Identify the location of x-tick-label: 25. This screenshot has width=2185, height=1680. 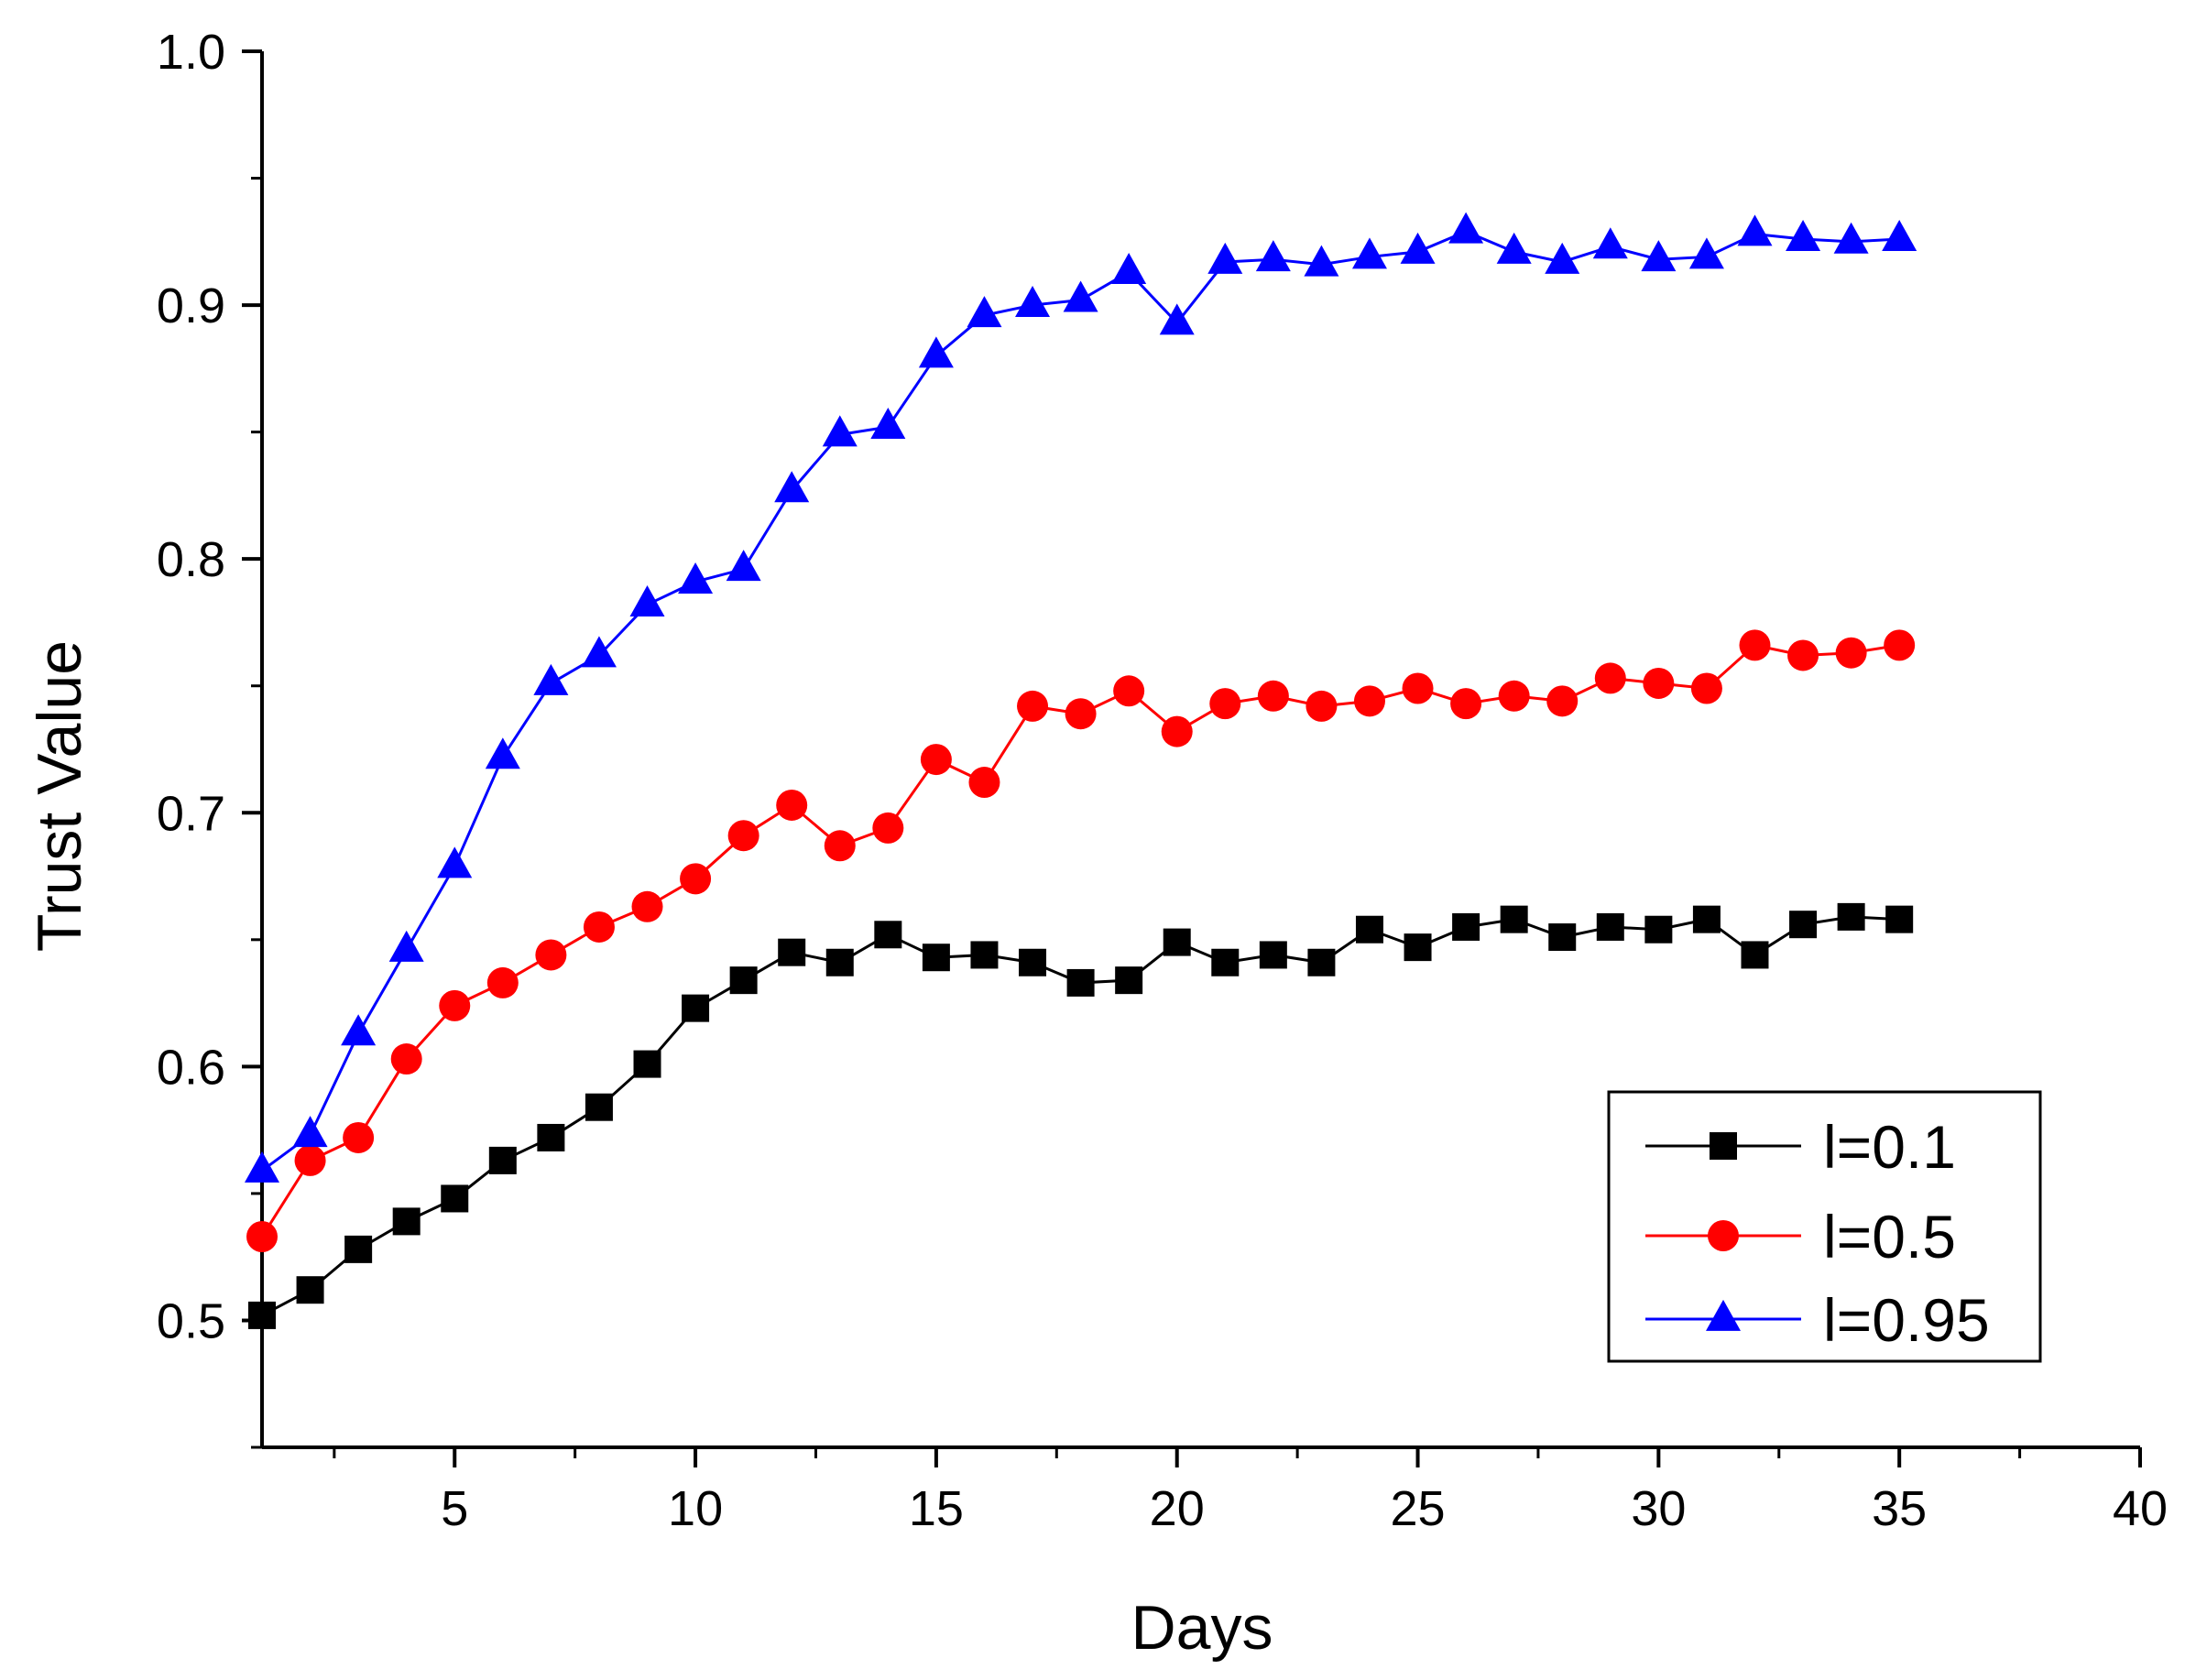
(1417, 1508).